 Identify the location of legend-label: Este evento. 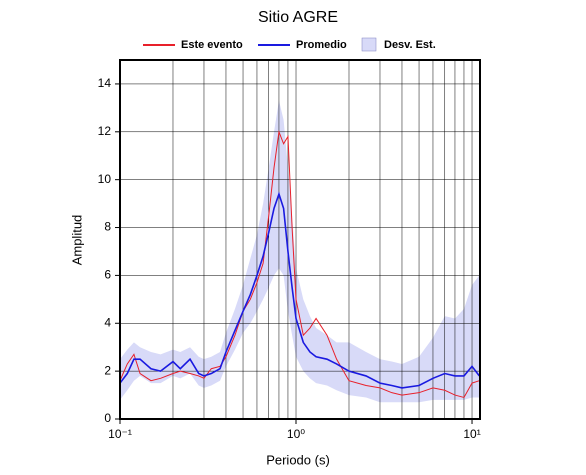
(212, 45).